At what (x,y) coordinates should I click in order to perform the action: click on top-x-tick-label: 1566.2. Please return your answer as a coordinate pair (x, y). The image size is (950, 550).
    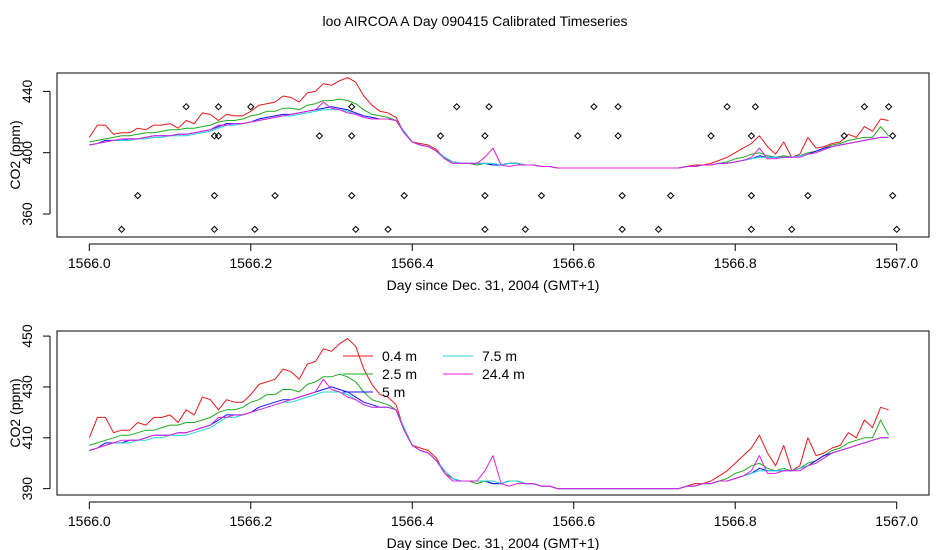
    Looking at the image, I should click on (250, 263).